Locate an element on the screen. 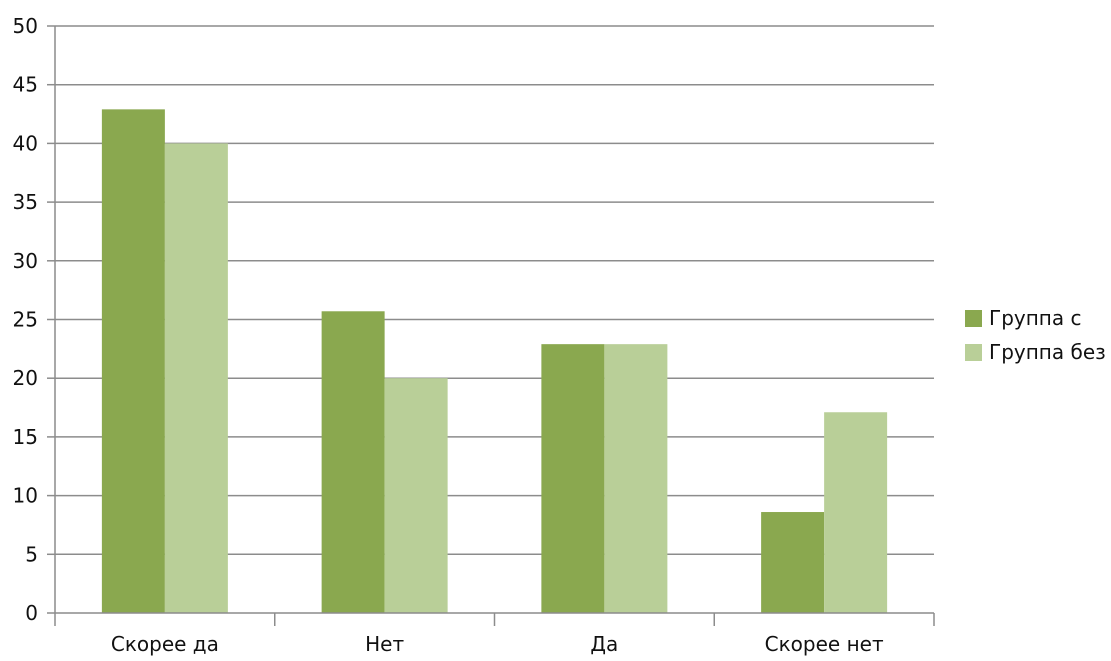 The width and height of the screenshot is (1111, 661). y-tick-label: 50 is located at coordinates (25, 26).